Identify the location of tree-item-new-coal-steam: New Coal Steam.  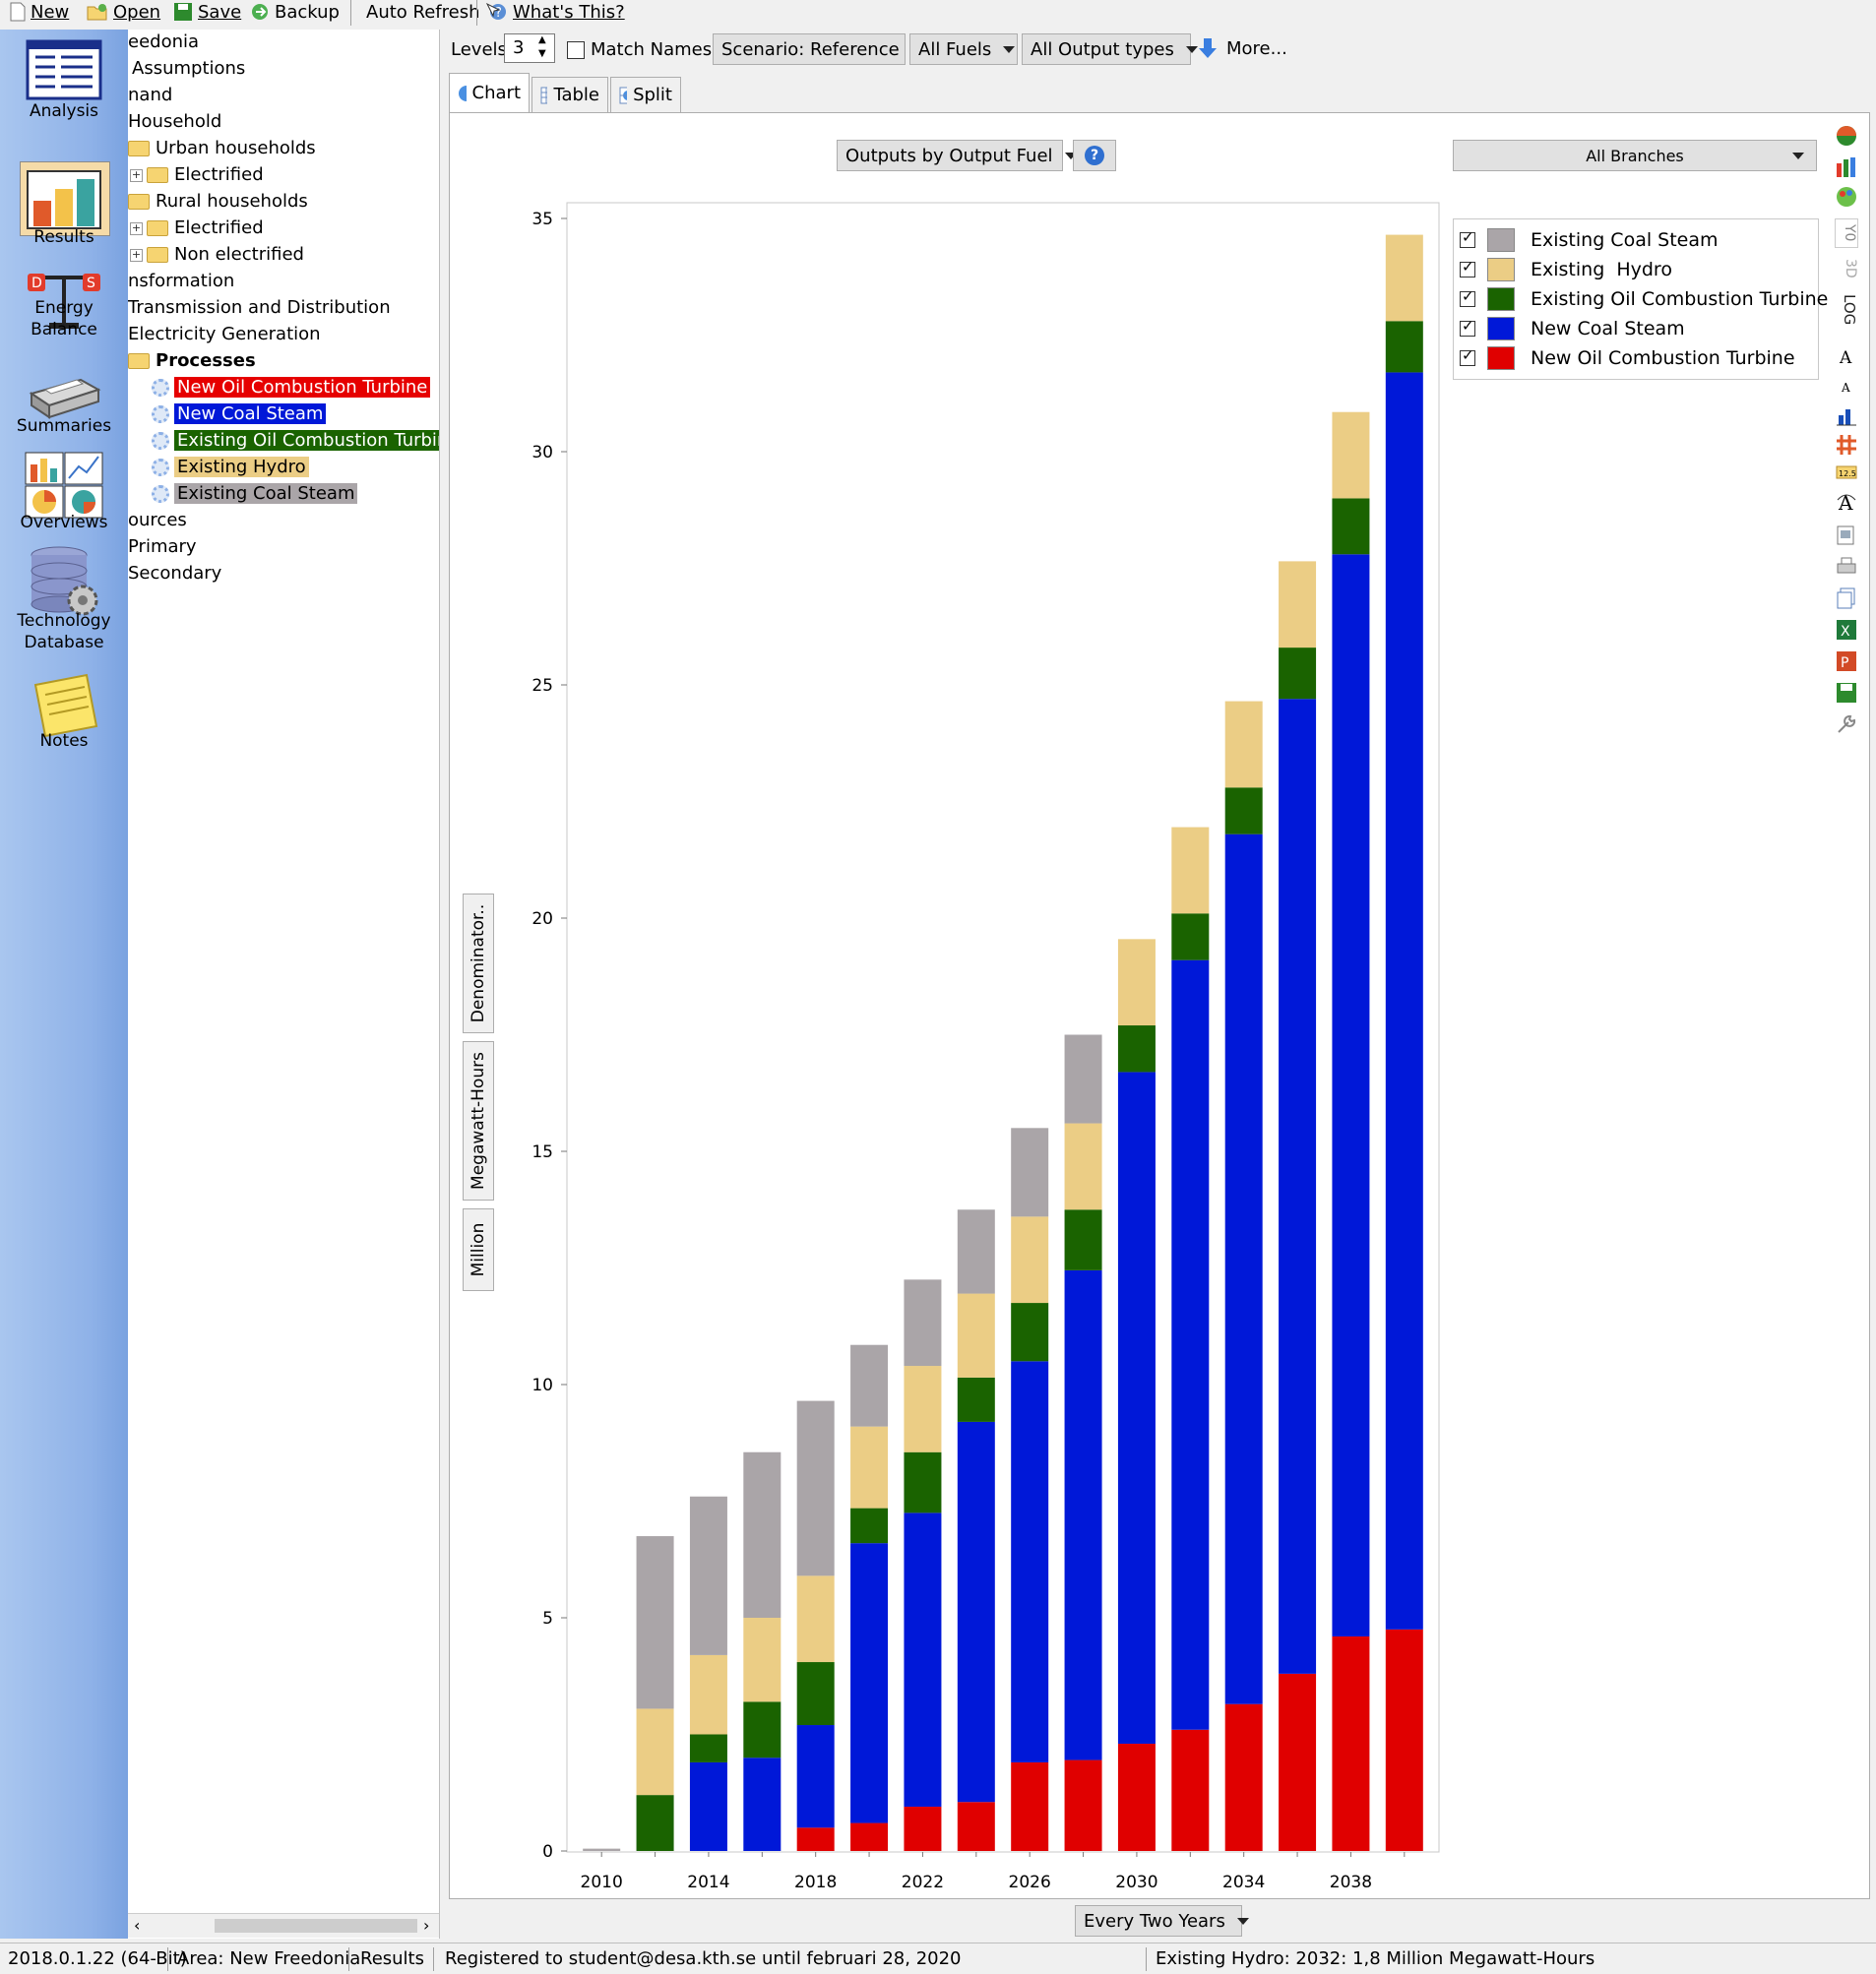
(239, 414).